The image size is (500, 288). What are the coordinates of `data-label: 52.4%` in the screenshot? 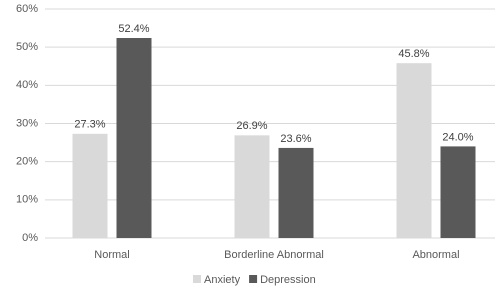 It's located at (133, 29).